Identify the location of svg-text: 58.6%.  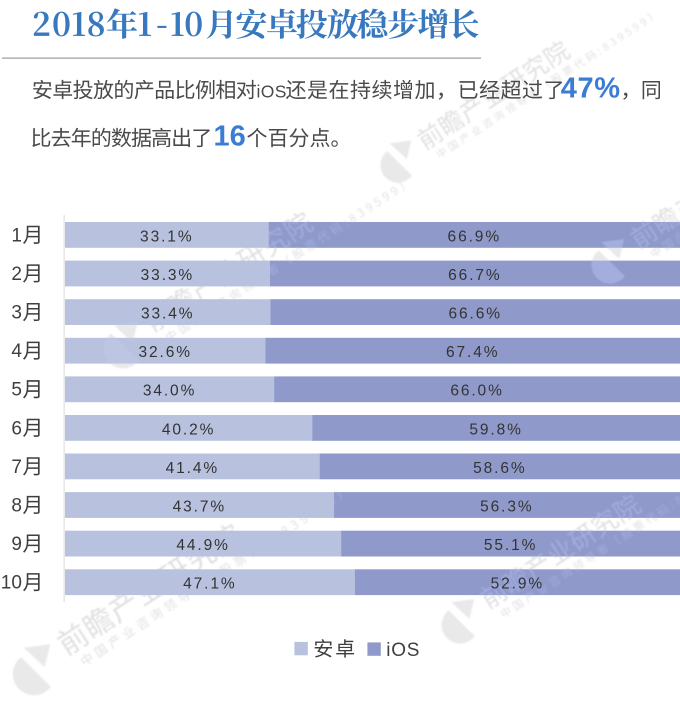
(499, 468).